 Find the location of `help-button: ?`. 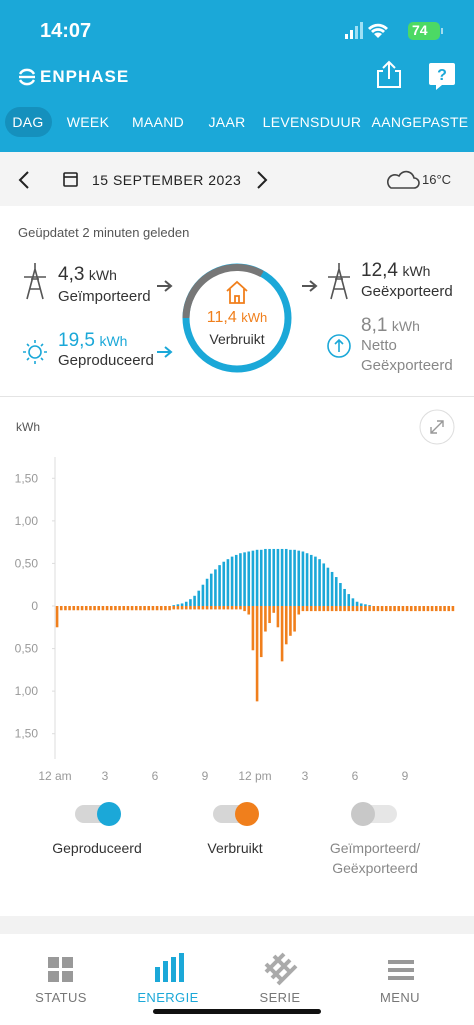

help-button: ? is located at coordinates (442, 76).